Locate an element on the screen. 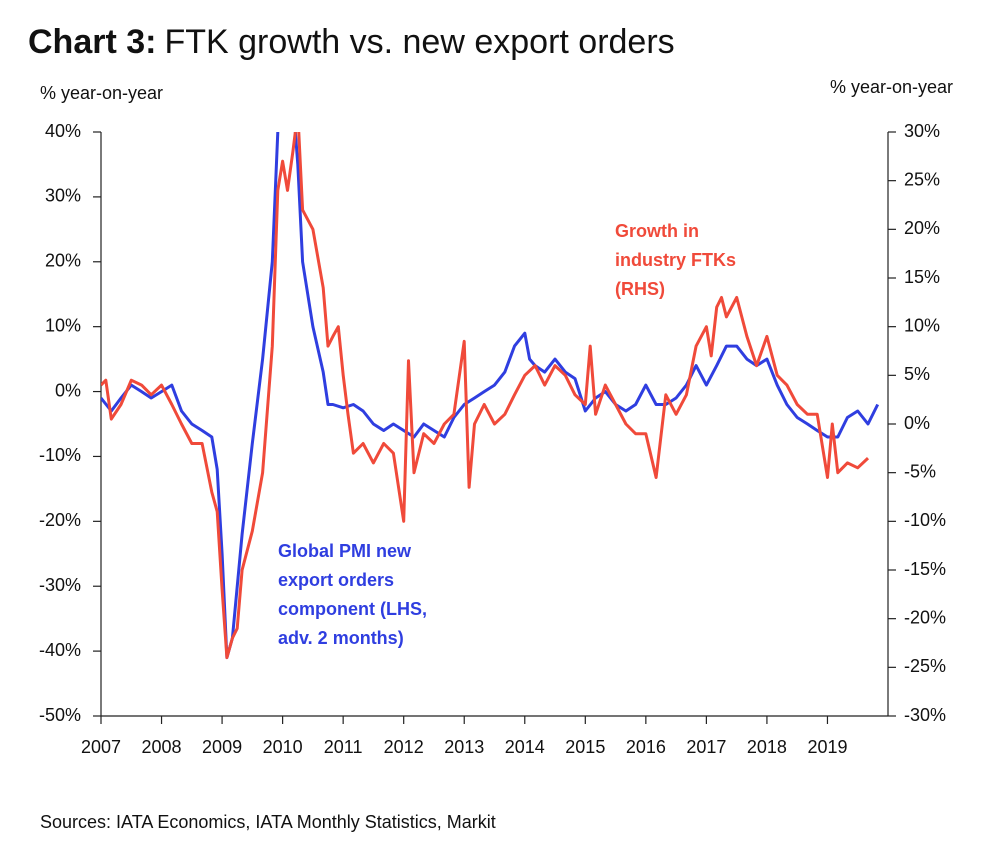 This screenshot has width=1000, height=852. x-tick-label: 2015 is located at coordinates (585, 747).